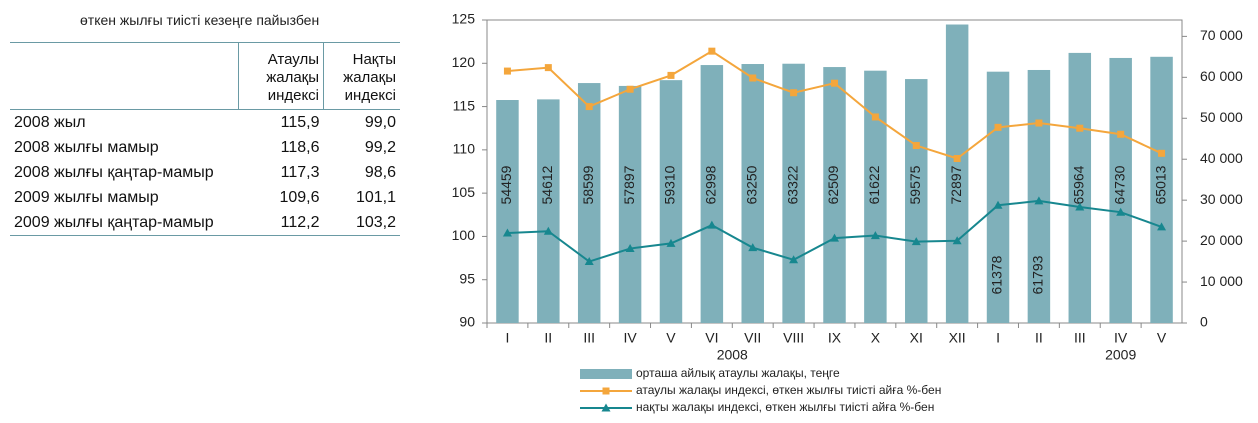  I want to click on table-cell: 112,2, so click(300, 222).